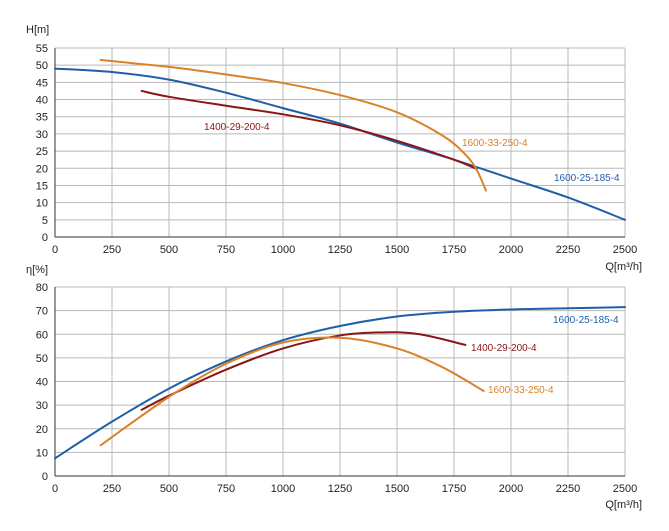  Describe the element at coordinates (42, 66) in the screenshot. I see `head-y-tick-label: 50` at that location.